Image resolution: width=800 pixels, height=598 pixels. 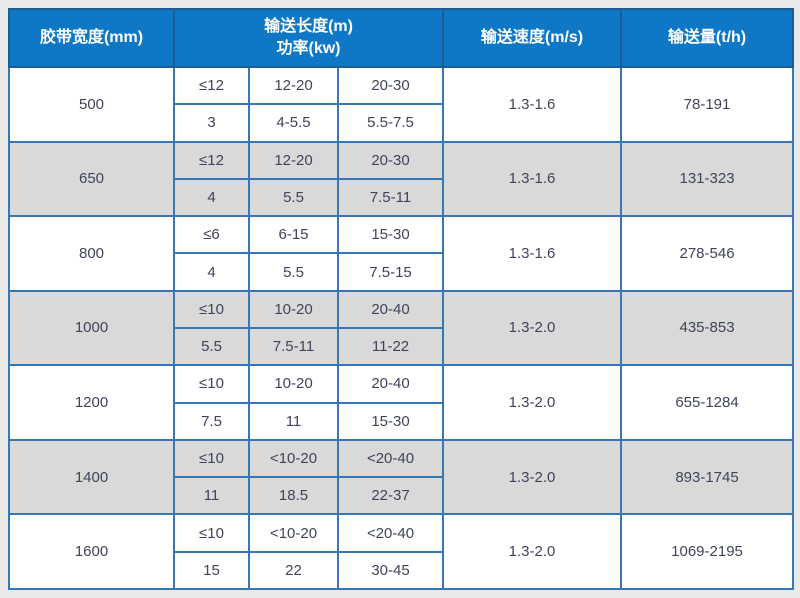 What do you see at coordinates (308, 27) in the screenshot?
I see `header-length-line: 输送长度(m)` at bounding box center [308, 27].